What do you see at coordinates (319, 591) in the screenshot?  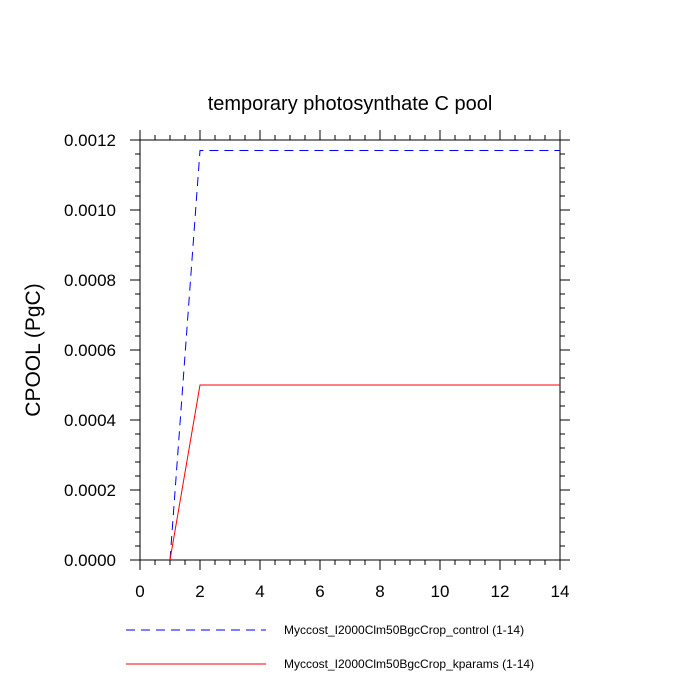 I see `x-tick-label: 6` at bounding box center [319, 591].